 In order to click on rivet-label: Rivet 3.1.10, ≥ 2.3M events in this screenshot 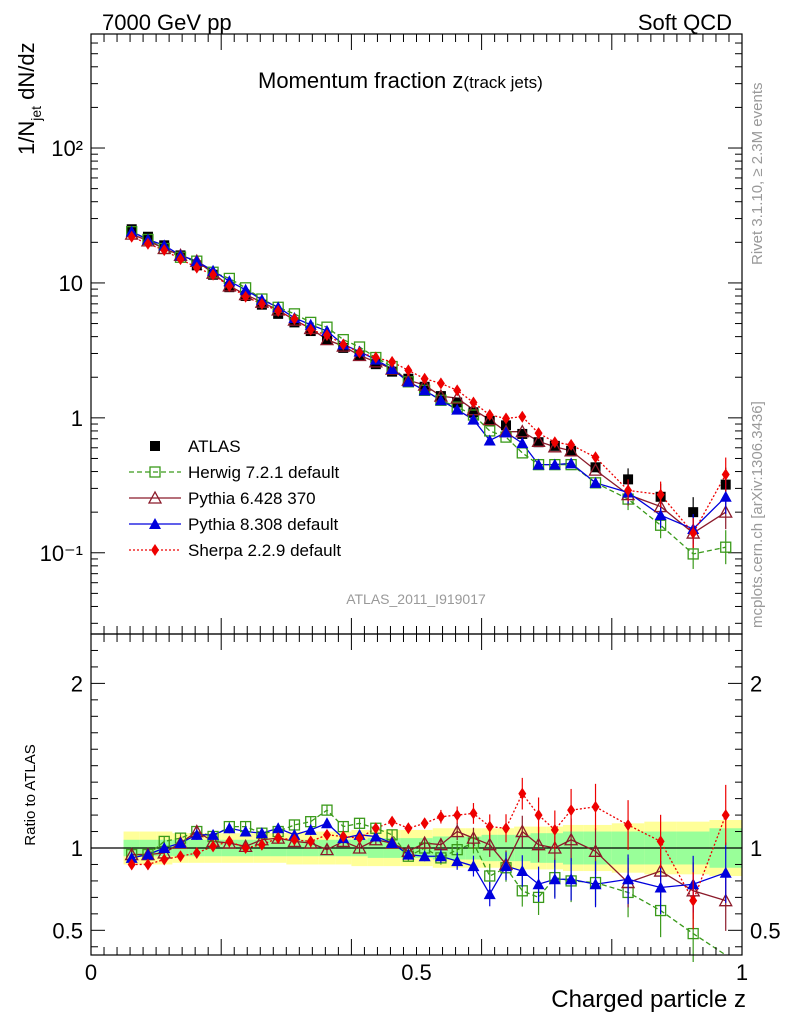, I will do `click(757, 174)`.